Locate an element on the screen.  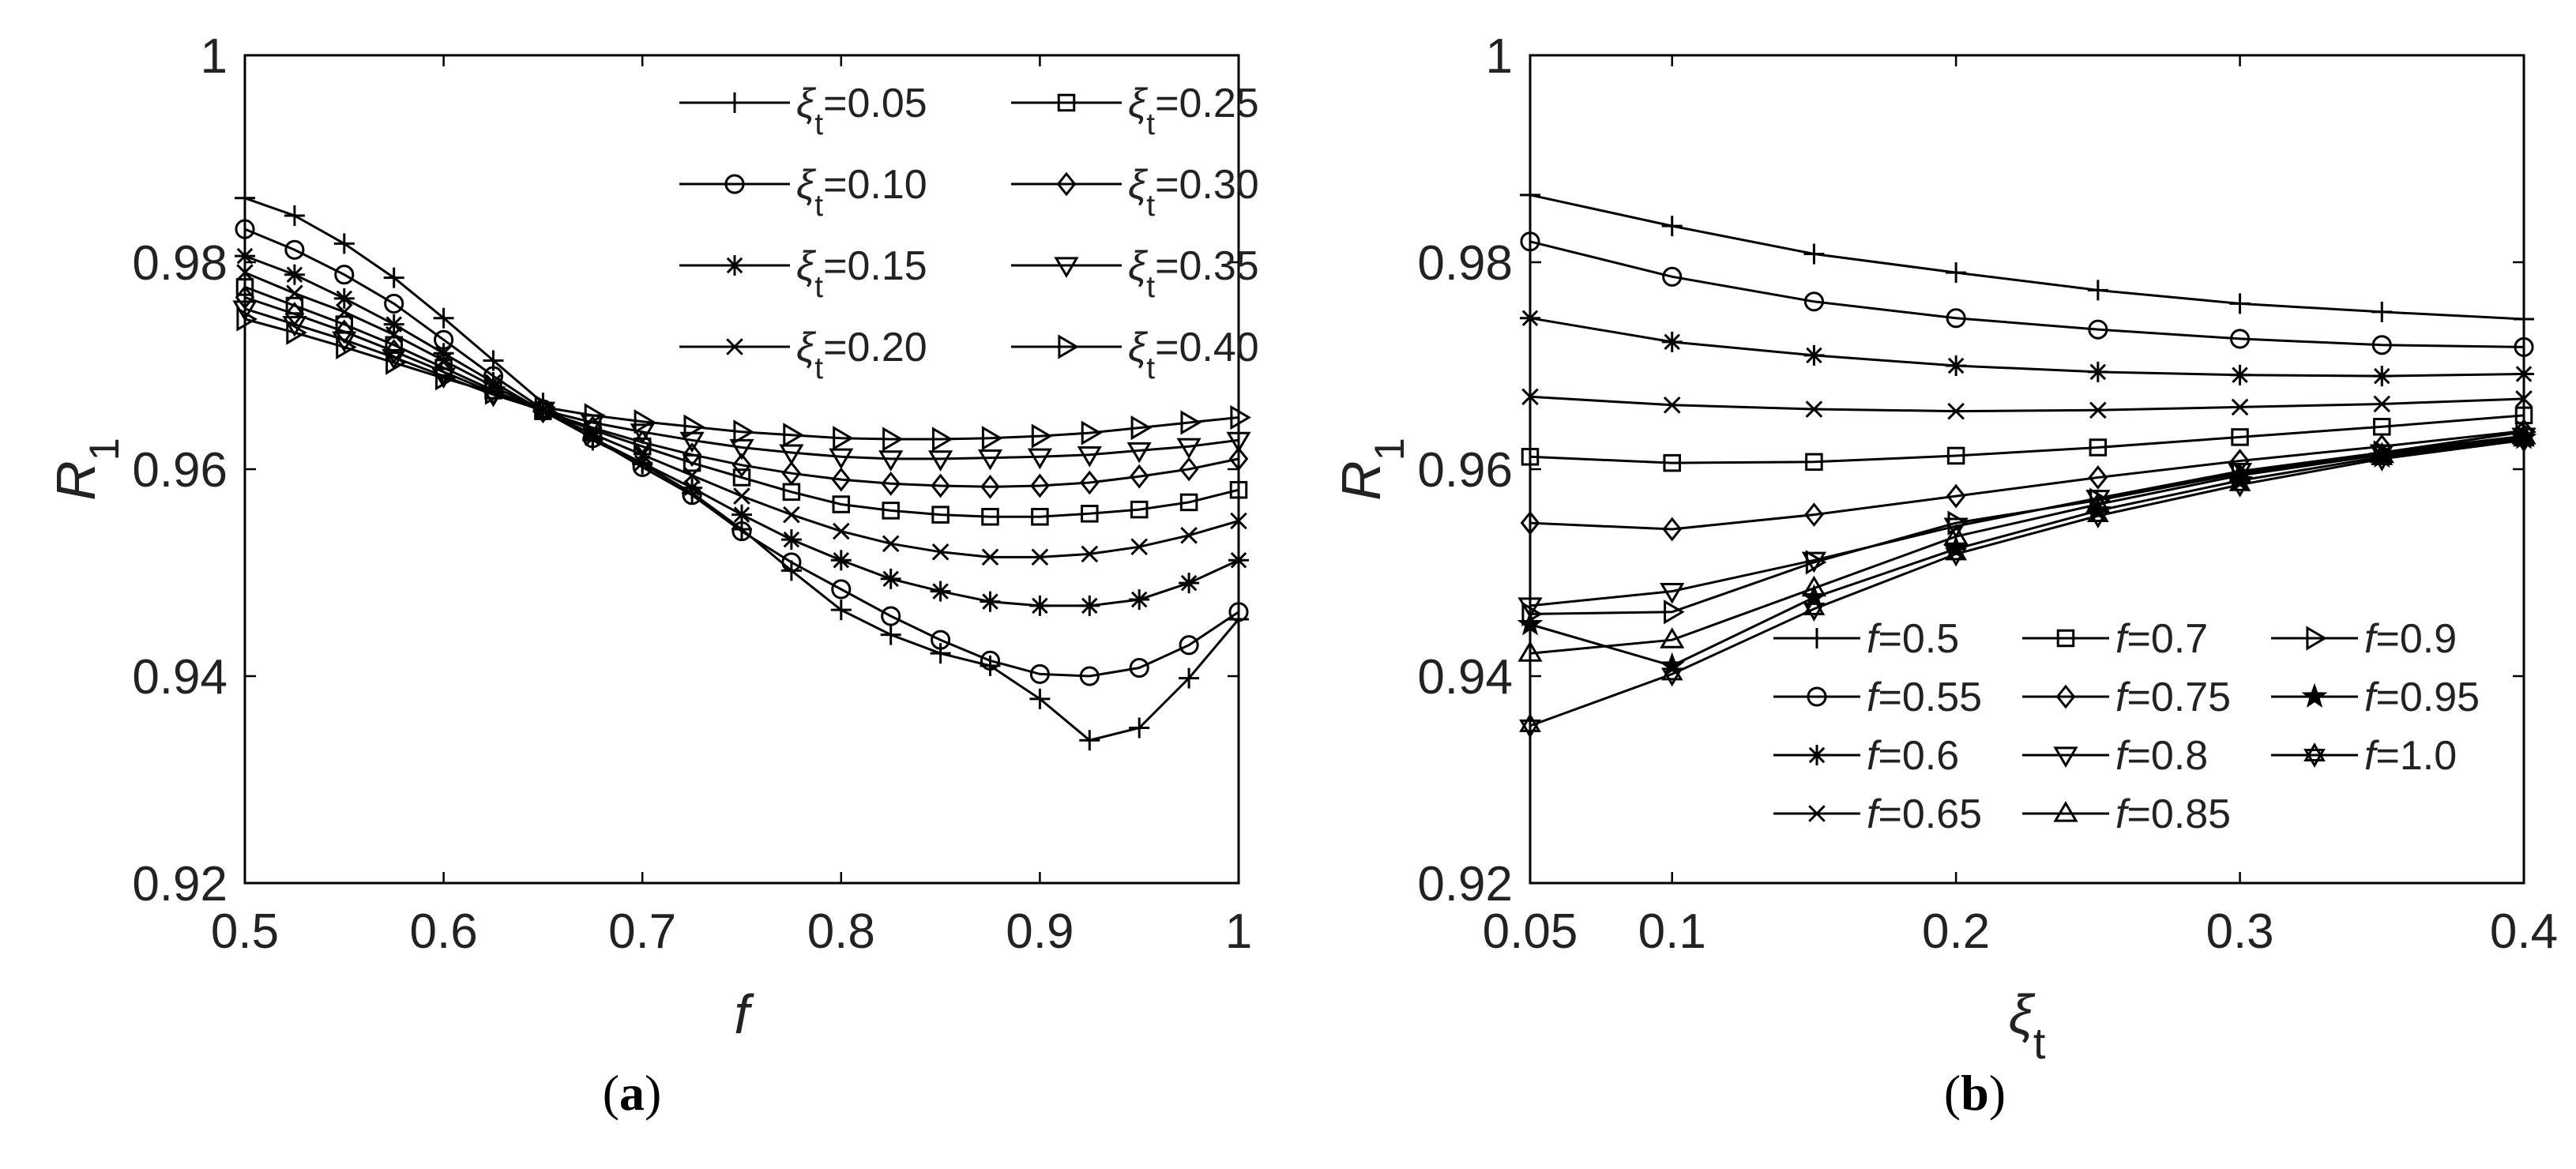
y-axis-label: R1 is located at coordinates (1372, 469).